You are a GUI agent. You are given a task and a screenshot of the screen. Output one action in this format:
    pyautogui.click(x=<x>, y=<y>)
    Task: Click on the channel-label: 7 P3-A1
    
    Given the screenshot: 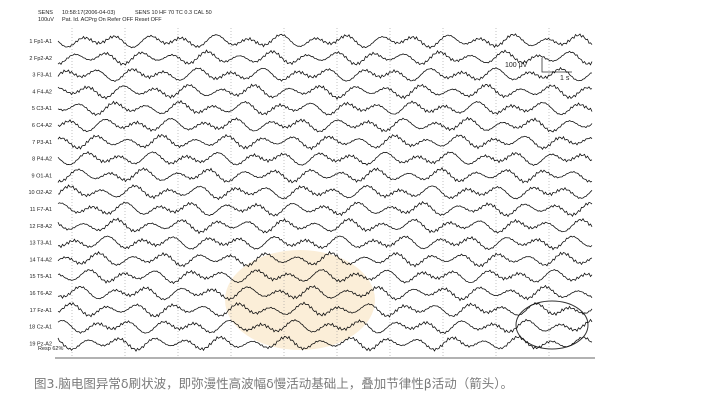 What is the action you would take?
    pyautogui.click(x=42, y=143)
    